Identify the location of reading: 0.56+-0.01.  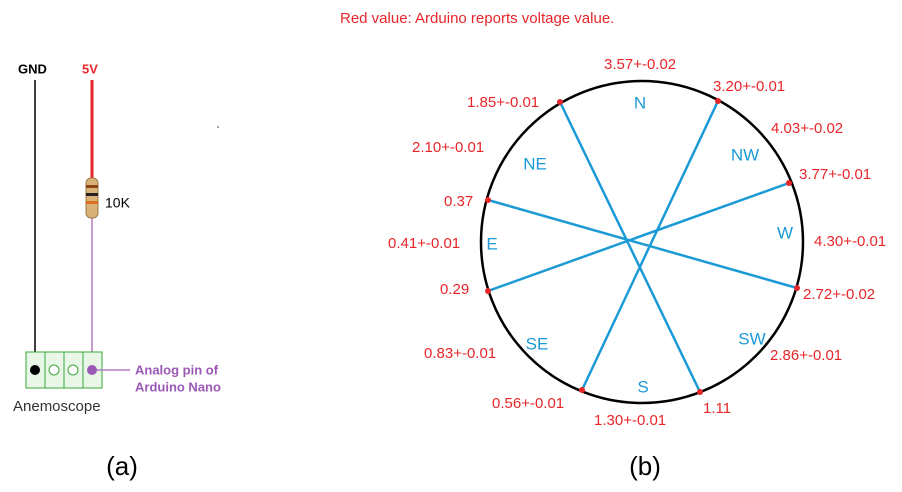
(528, 403).